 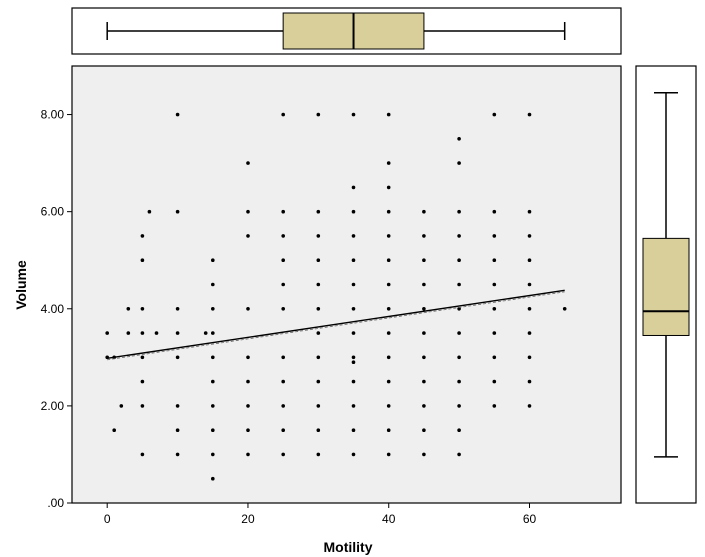 I want to click on y-tick-label: 2.00, so click(x=53, y=406).